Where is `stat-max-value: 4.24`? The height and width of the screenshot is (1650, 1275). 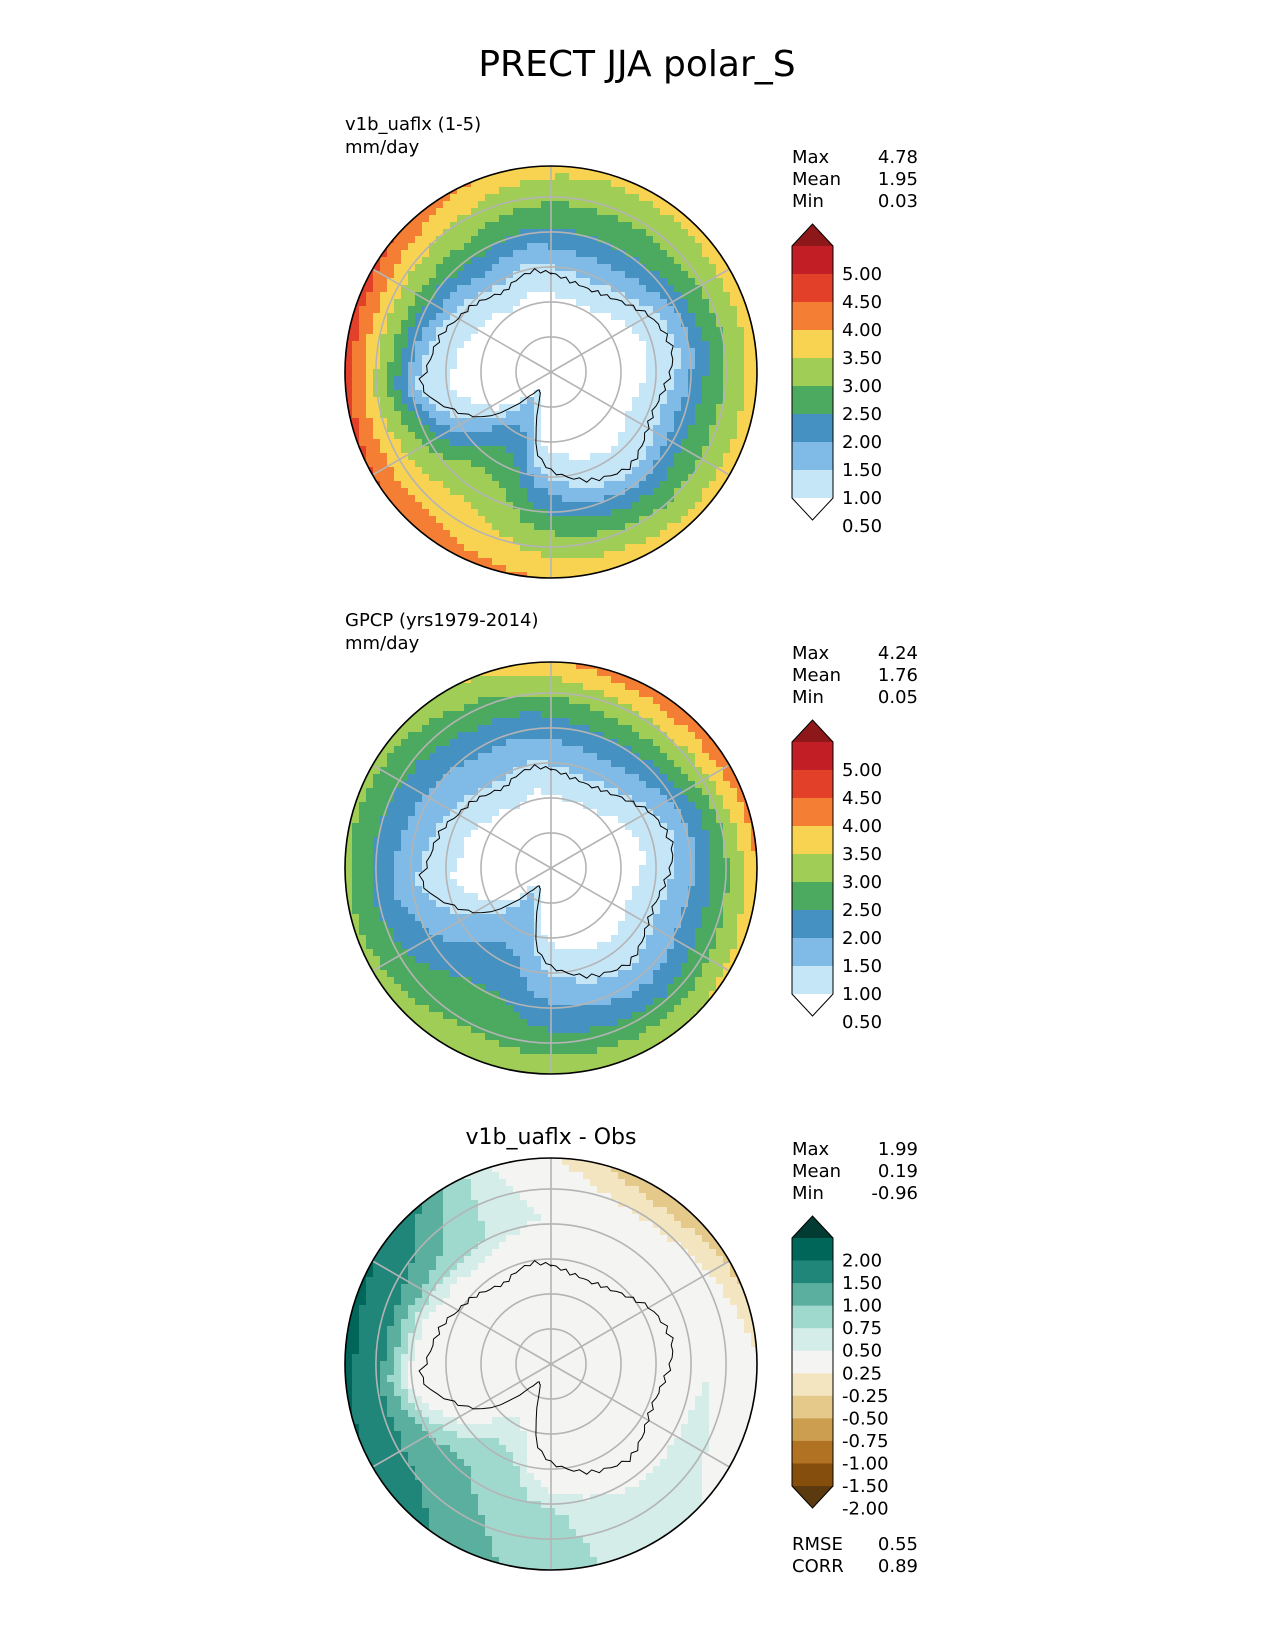
stat-max-value: 4.24 is located at coordinates (898, 653).